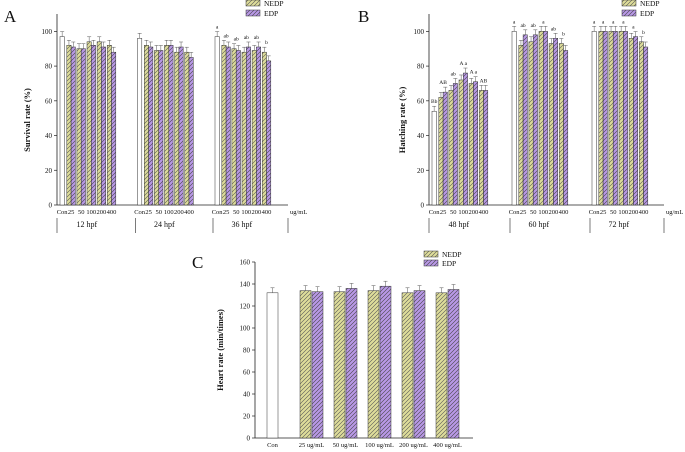 The height and width of the screenshot is (452, 685). I want to click on group-label: 60 hpf, so click(538, 224).